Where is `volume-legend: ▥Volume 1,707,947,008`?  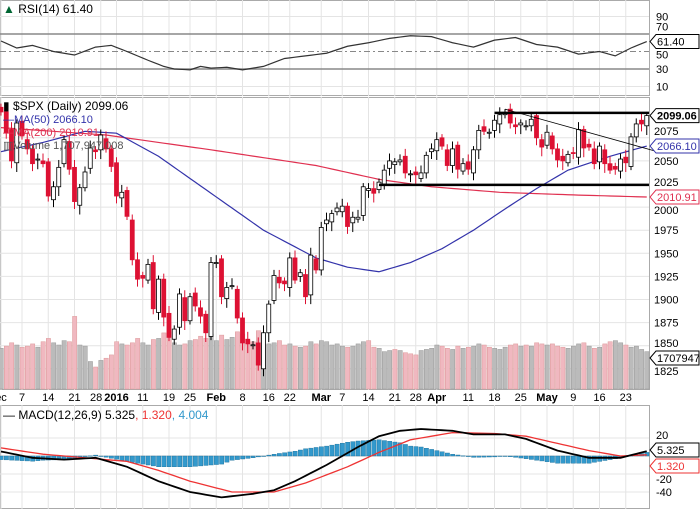
volume-legend: ▥Volume 1,707,947,008 is located at coordinates (63, 146).